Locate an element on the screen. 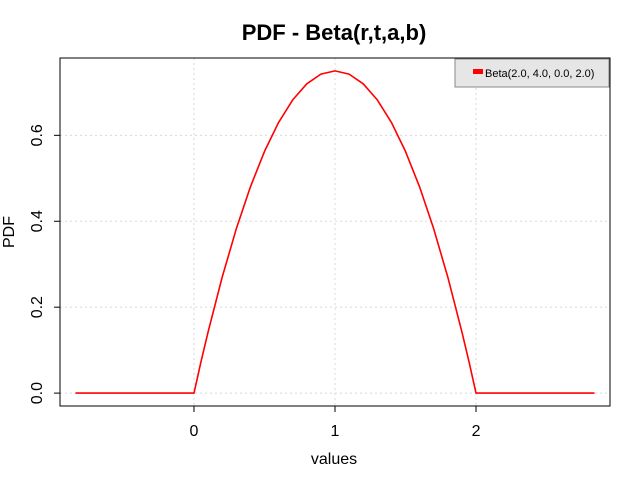  x-axis: 0 1 2 is located at coordinates (335, 423).